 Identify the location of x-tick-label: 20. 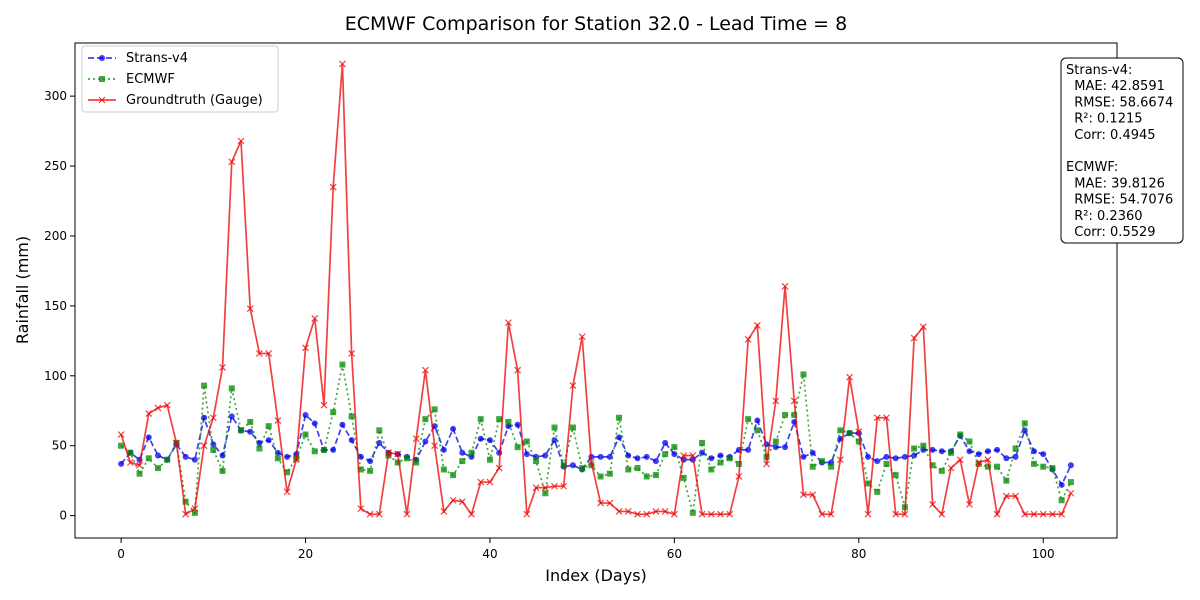
(305, 554).